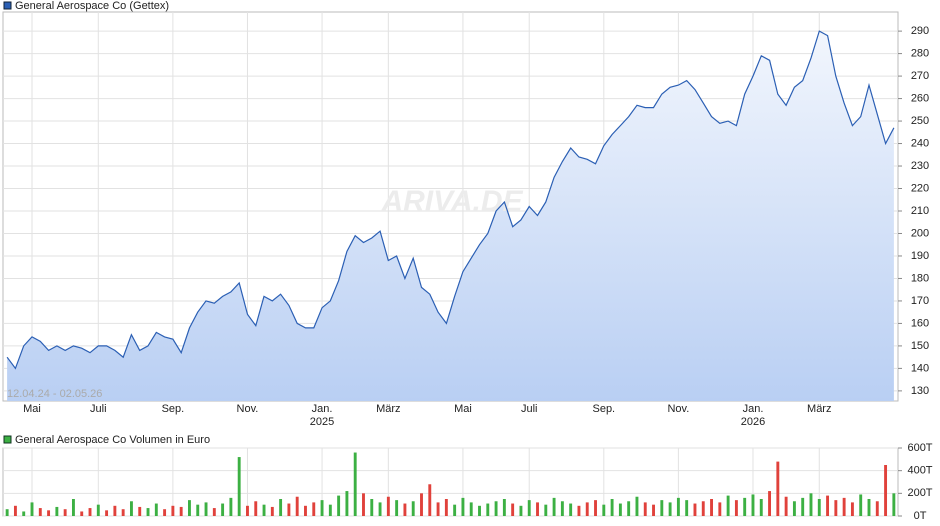 The image size is (940, 526). What do you see at coordinates (920, 166) in the screenshot?
I see `y-tick-label: 230` at bounding box center [920, 166].